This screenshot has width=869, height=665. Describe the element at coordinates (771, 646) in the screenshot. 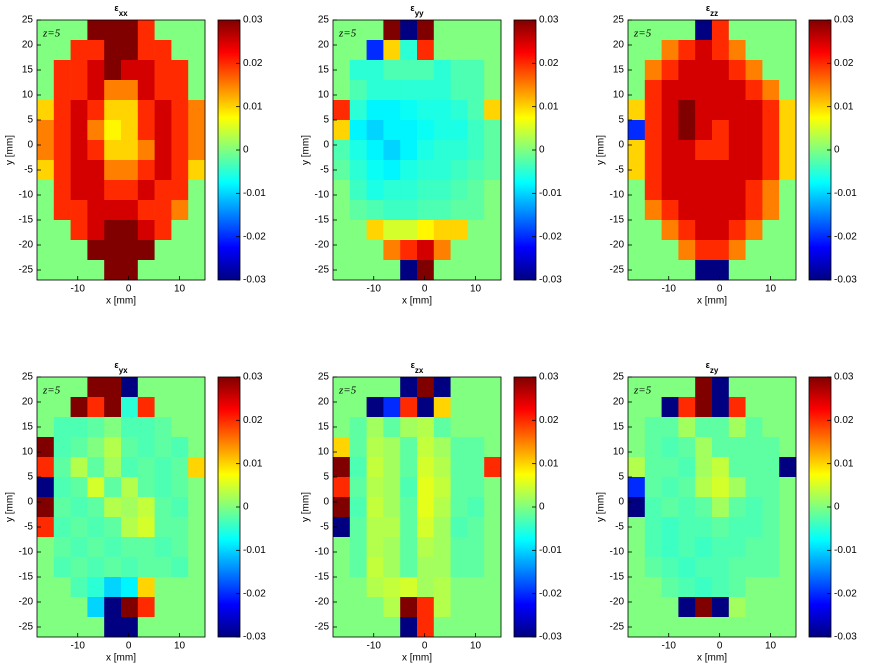

I see `x-tick-label: 10` at that location.